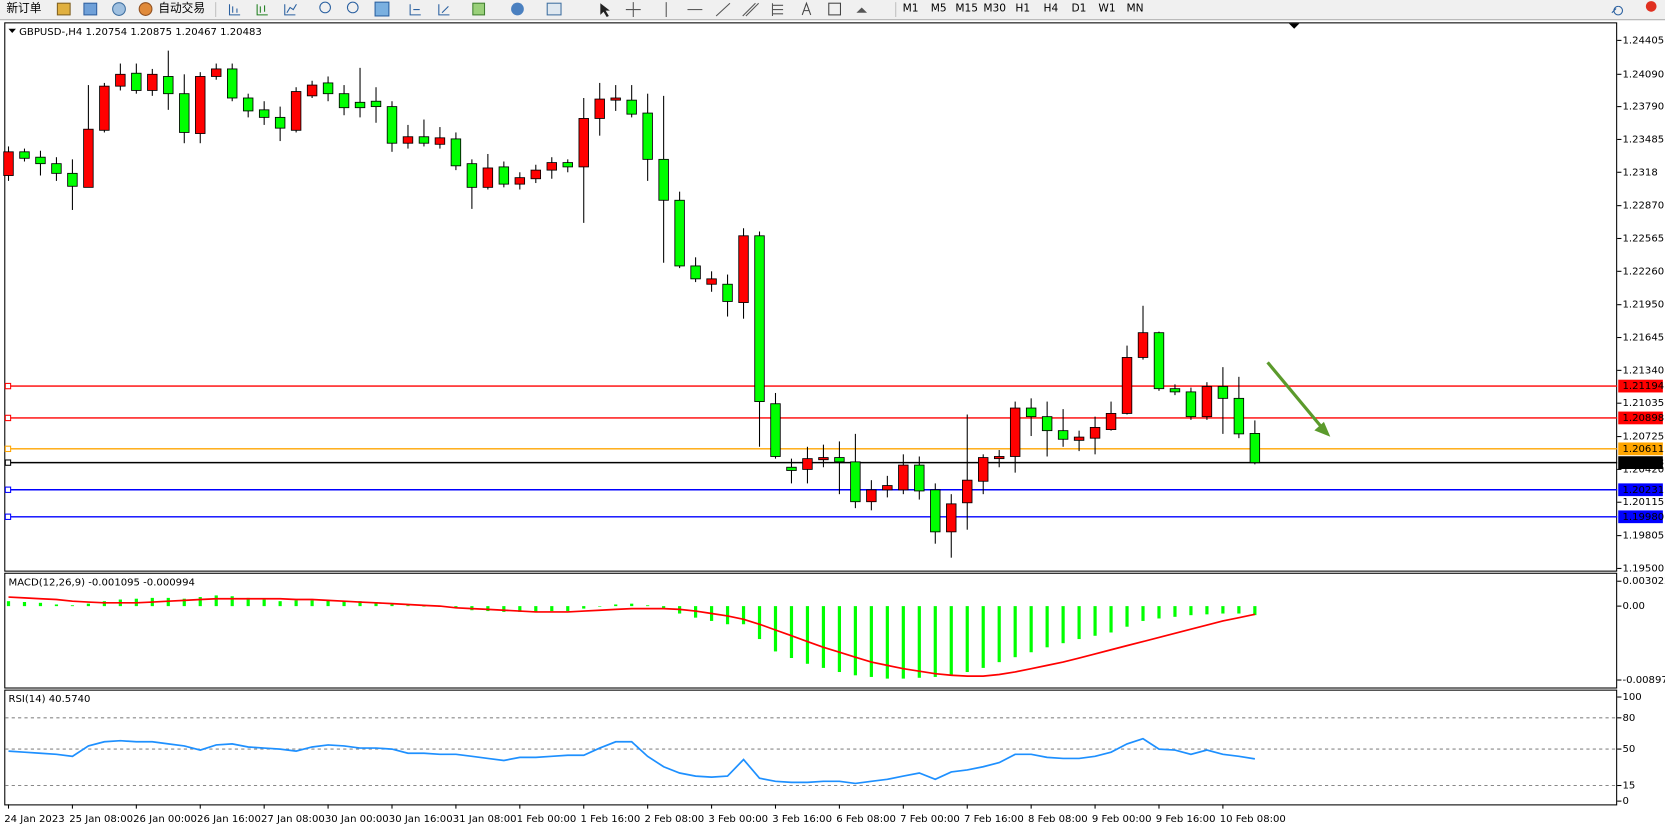 This screenshot has height=832, width=1665. Describe the element at coordinates (1643, 206) in the screenshot. I see `y-tick-label: 1.22870` at that location.